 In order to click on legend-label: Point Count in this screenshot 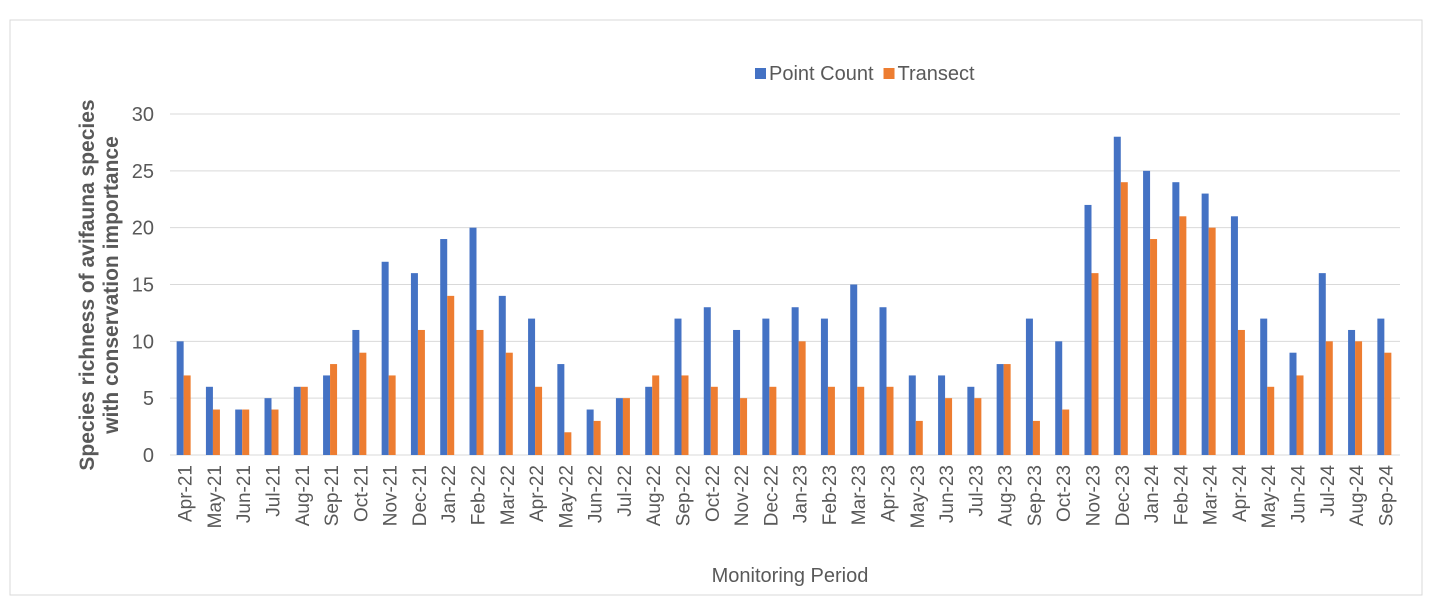, I will do `click(821, 74)`.